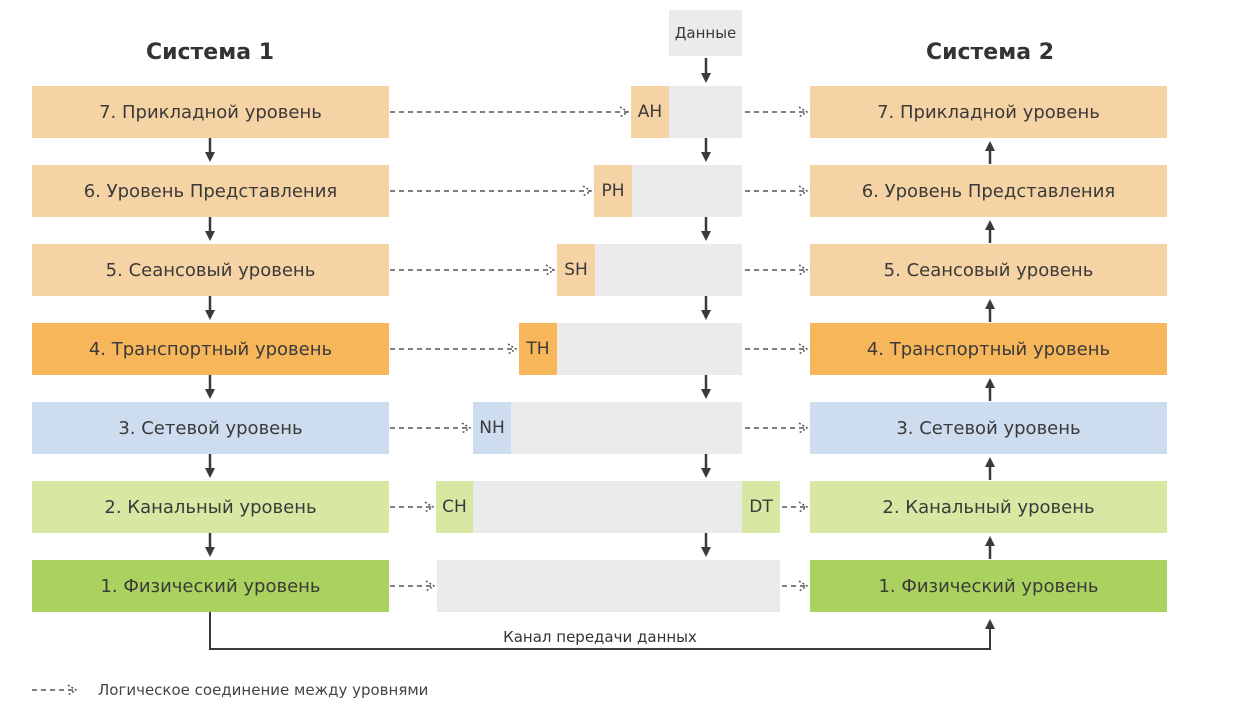  What do you see at coordinates (538, 349) in the screenshot?
I see `header-th: TH` at bounding box center [538, 349].